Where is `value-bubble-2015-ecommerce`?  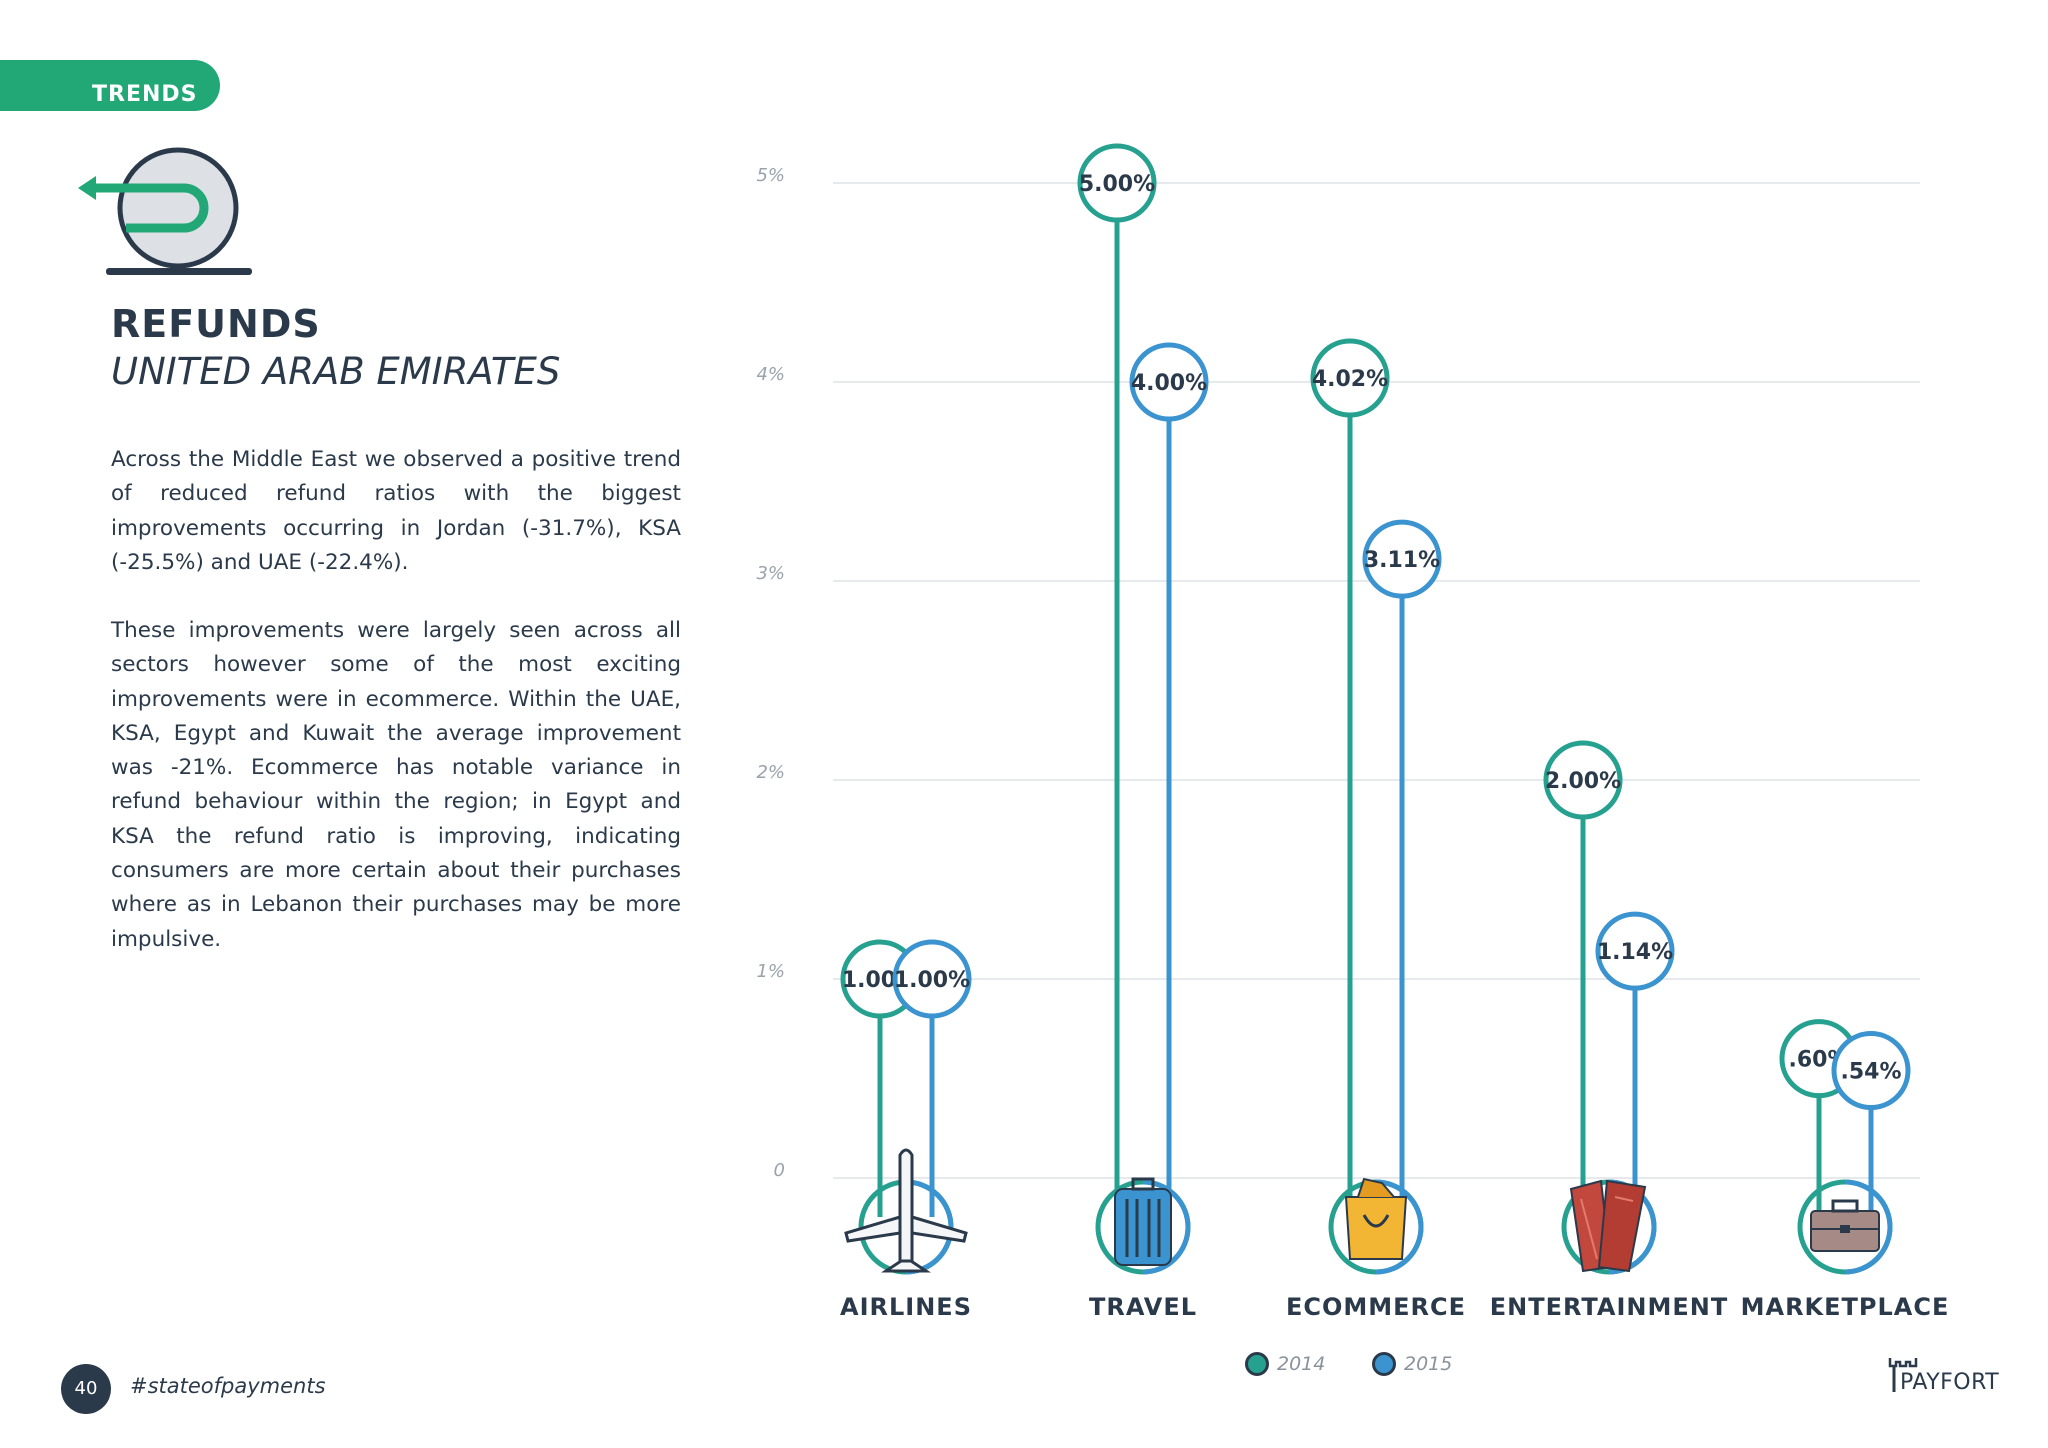
value-bubble-2015-ecommerce is located at coordinates (1402, 559).